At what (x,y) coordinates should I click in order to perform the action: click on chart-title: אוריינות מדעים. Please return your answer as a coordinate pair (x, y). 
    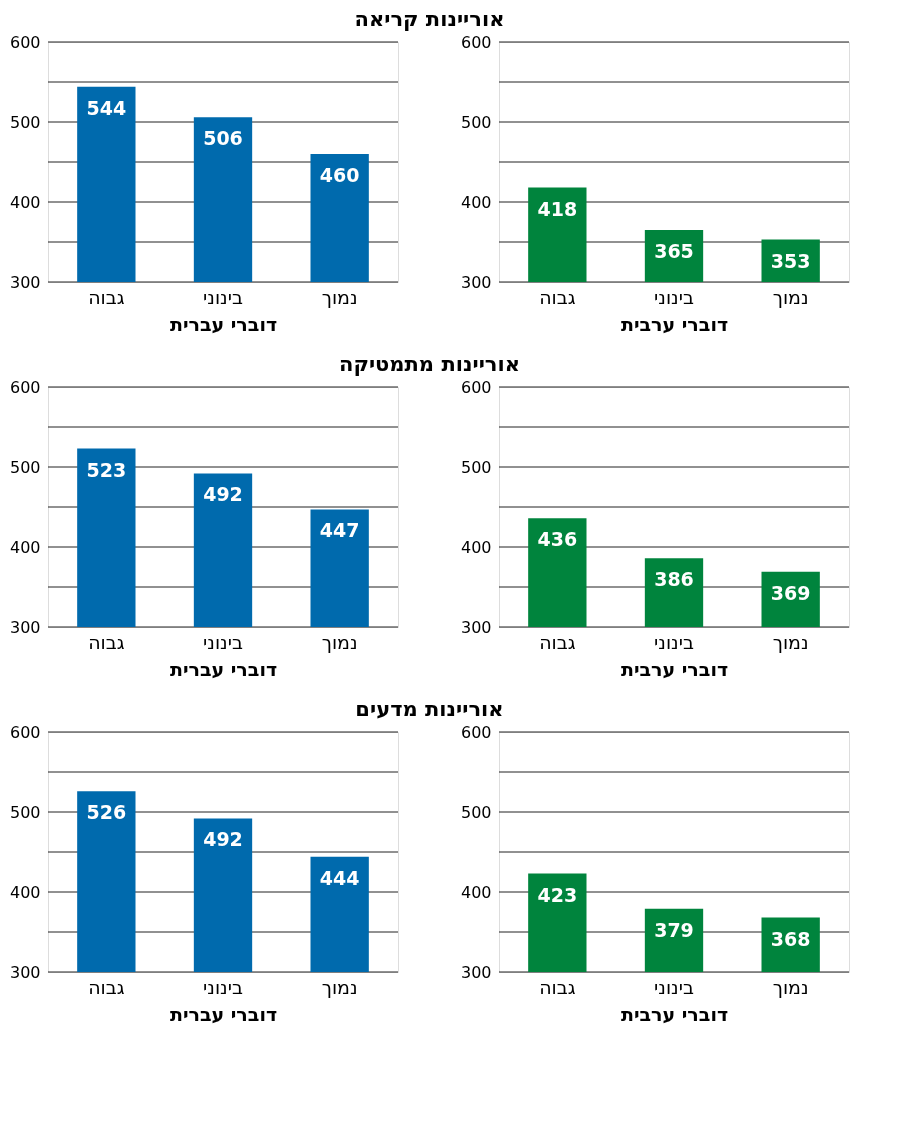
    Looking at the image, I should click on (429, 708).